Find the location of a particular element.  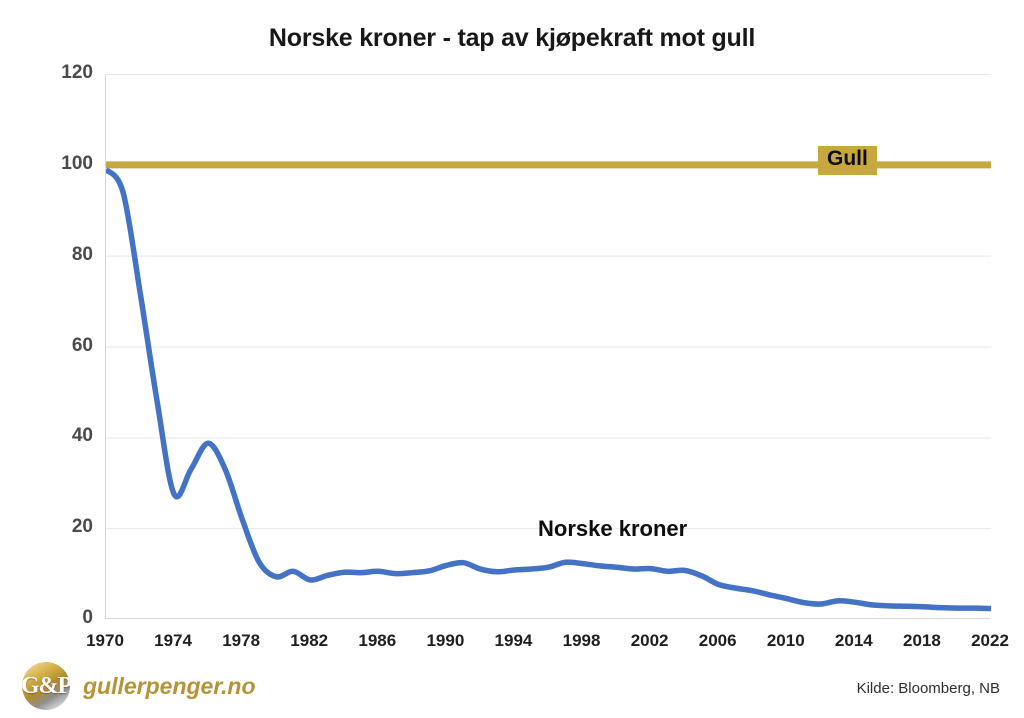

y-tick-label: 0 is located at coordinates (87, 617).